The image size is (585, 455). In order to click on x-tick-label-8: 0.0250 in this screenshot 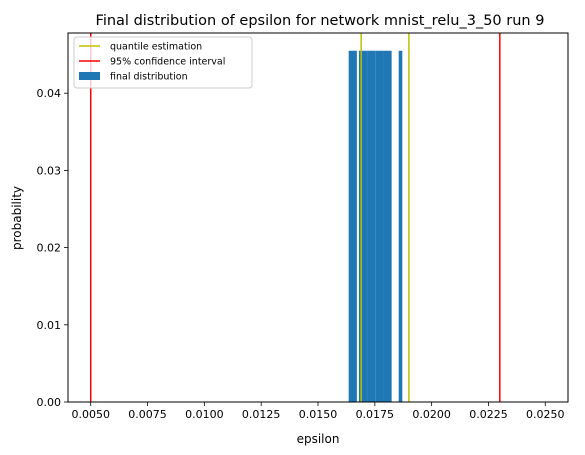, I will do `click(545, 414)`.